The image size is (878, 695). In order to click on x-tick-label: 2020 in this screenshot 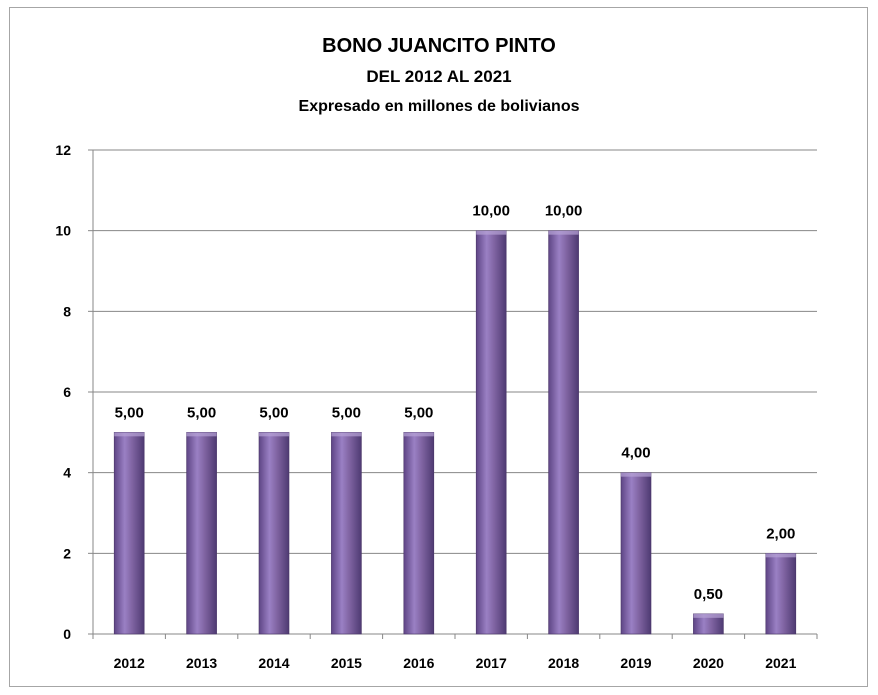, I will do `click(708, 663)`.